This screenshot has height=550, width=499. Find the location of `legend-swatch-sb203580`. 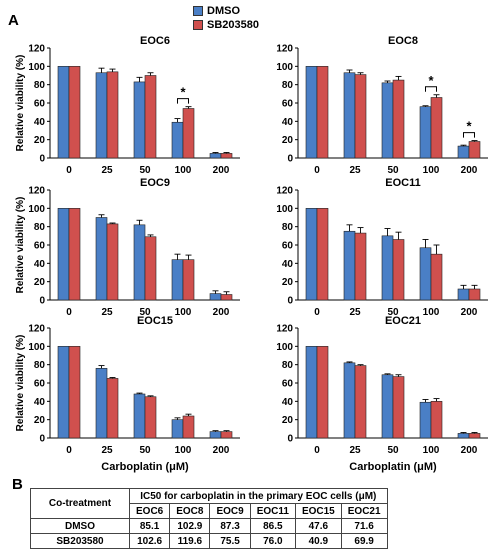

legend-swatch-sb203580 is located at coordinates (198, 25).